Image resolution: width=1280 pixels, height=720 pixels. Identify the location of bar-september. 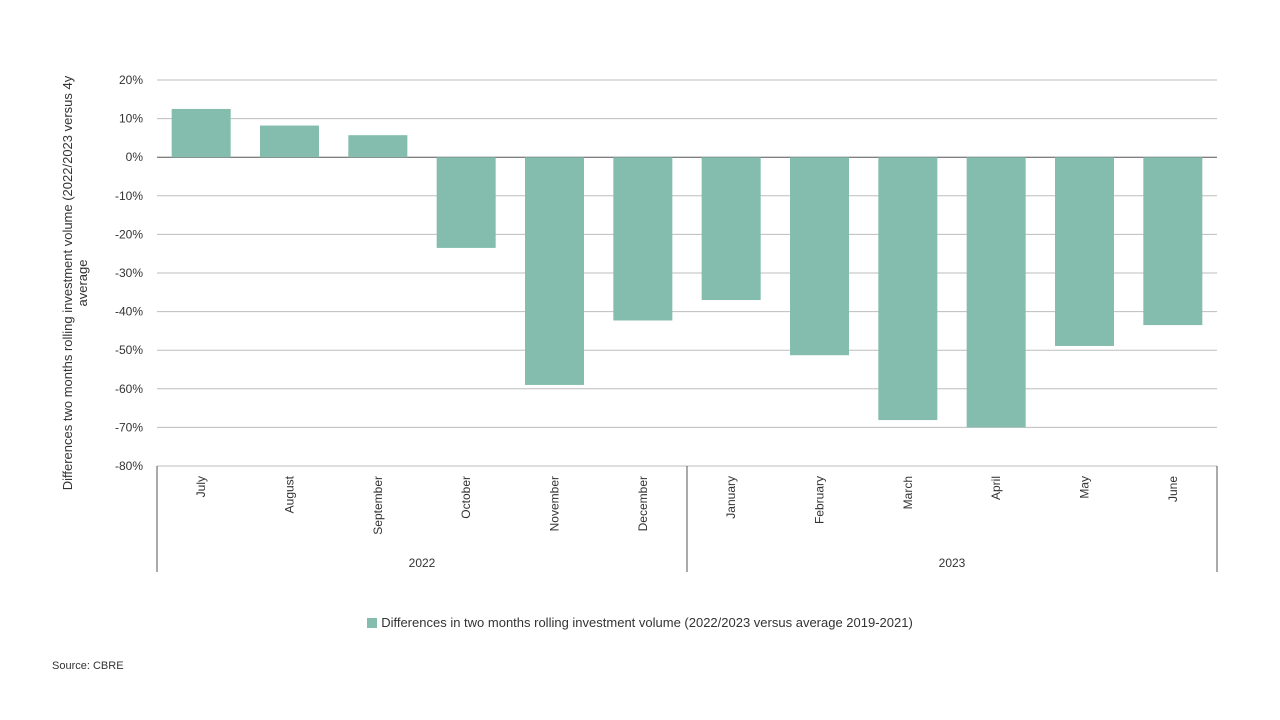
(378, 146).